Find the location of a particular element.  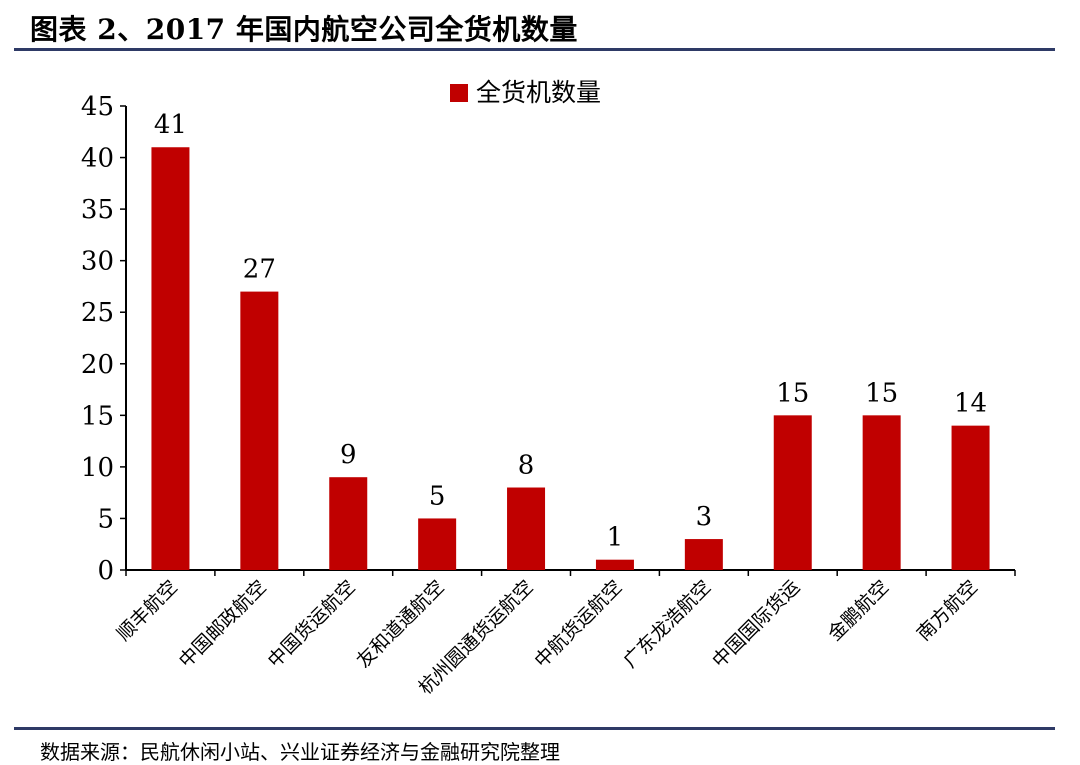

category-label: 中国货运航空 is located at coordinates (312, 624).